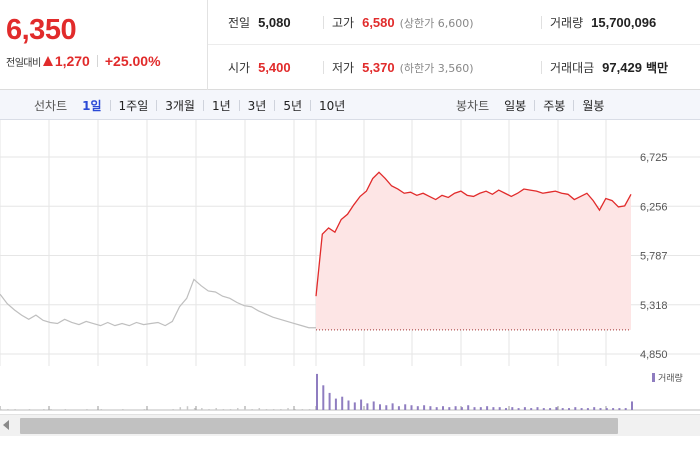 The image size is (700, 450). Describe the element at coordinates (158, 303) in the screenshot. I see `prev-day-line` at that location.